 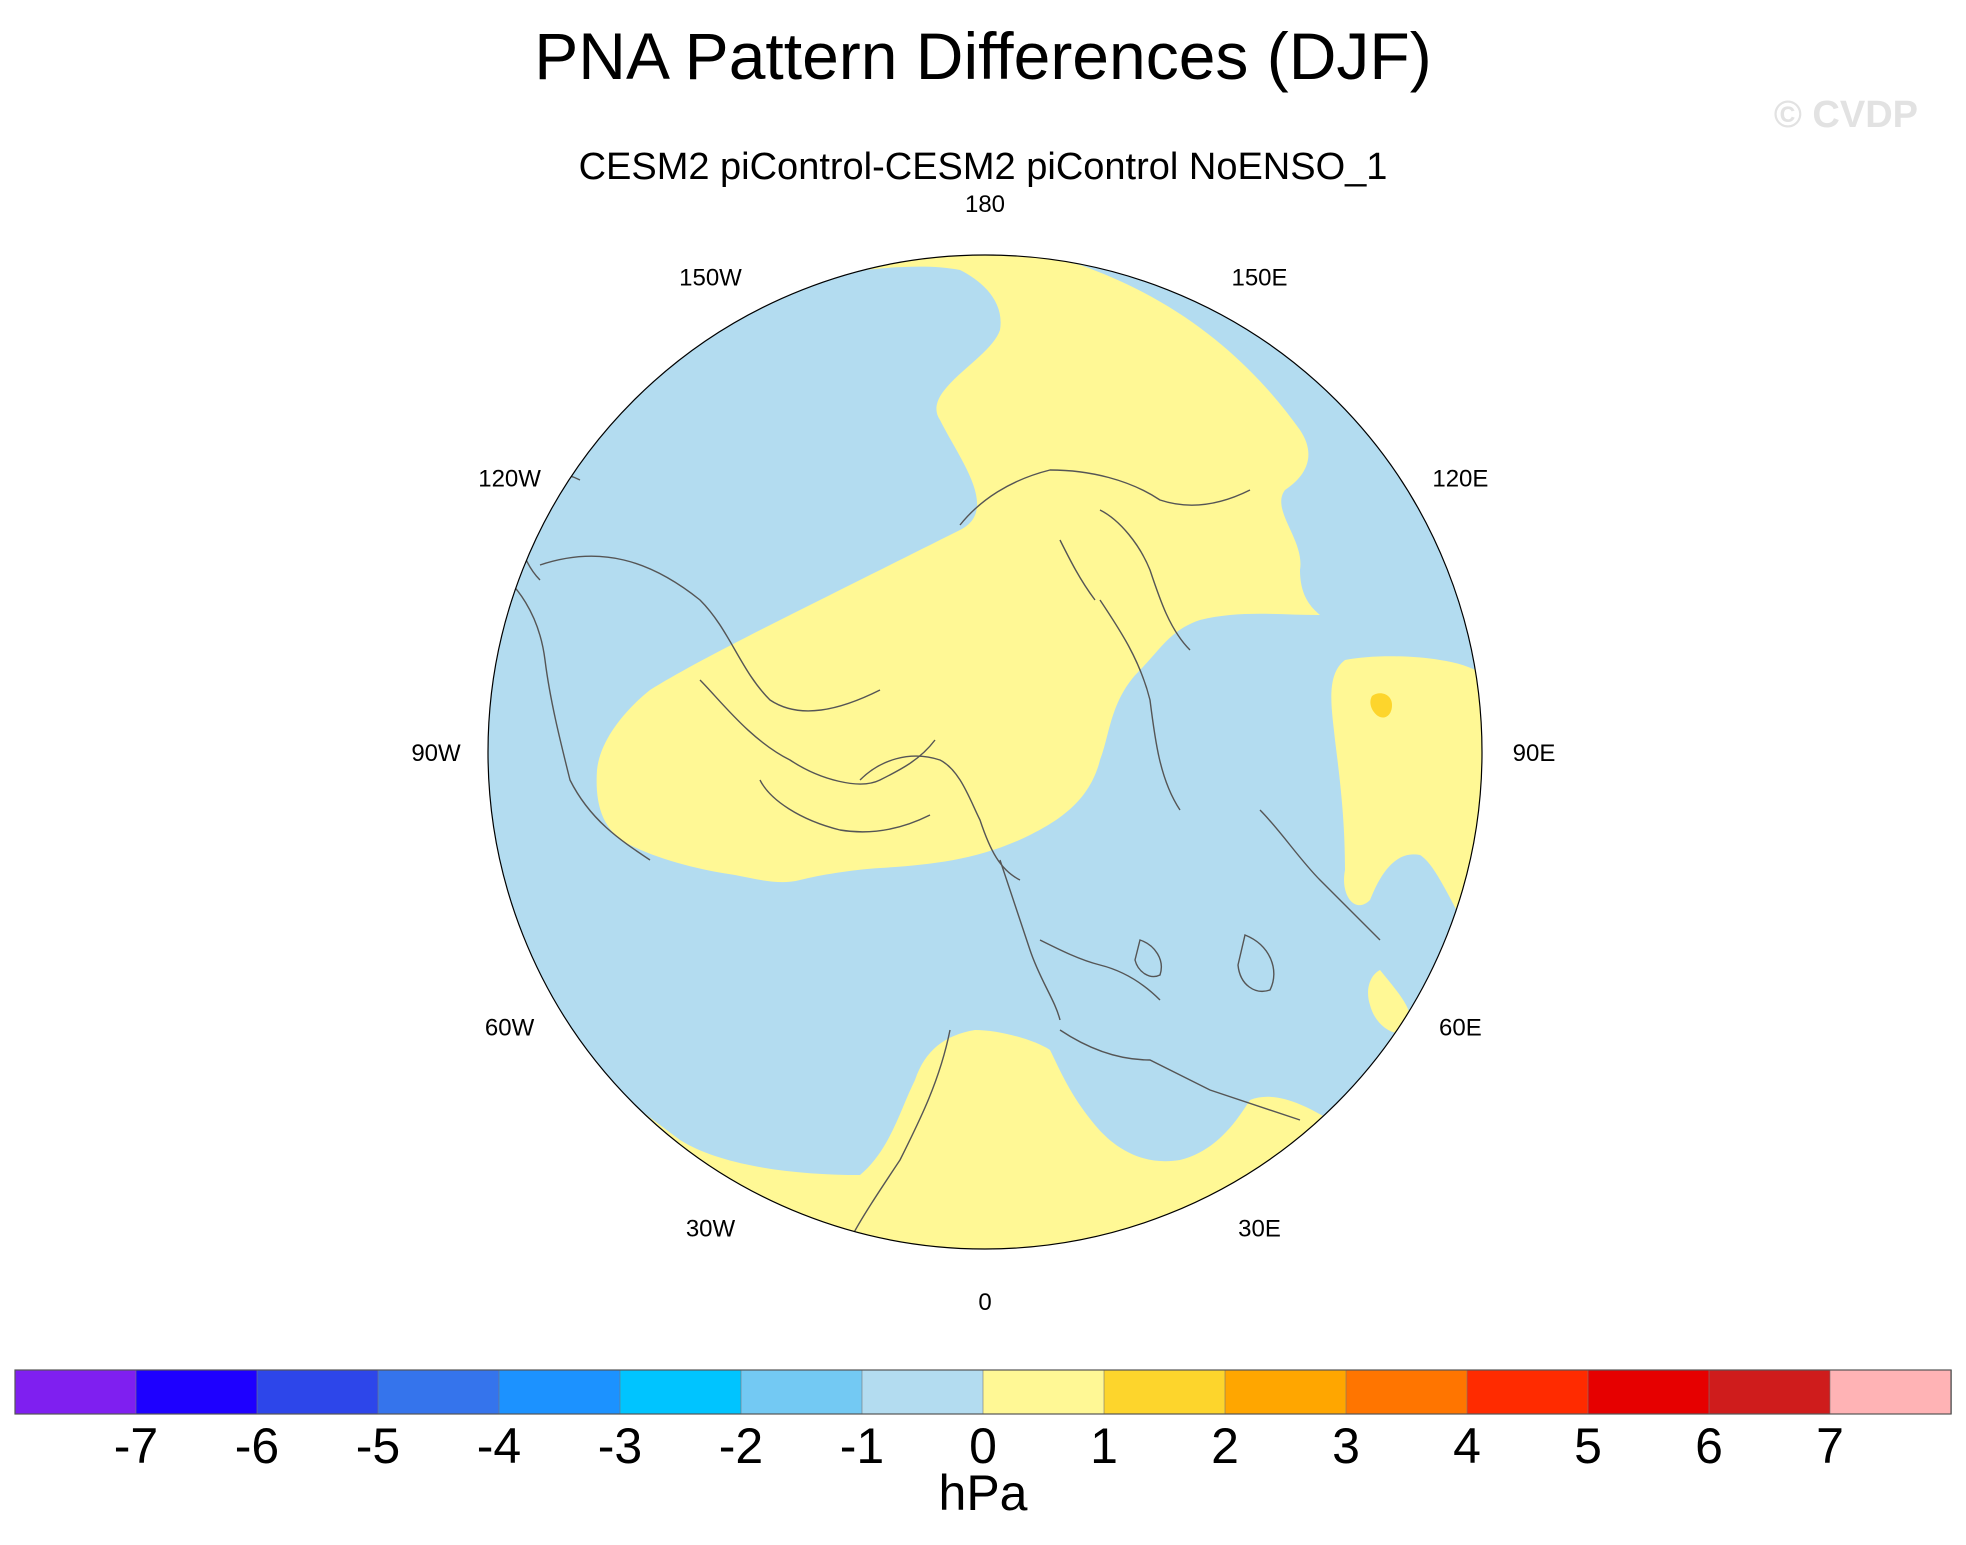 I want to click on anomaly-region-arctic-pacific, so click(x=958, y=569).